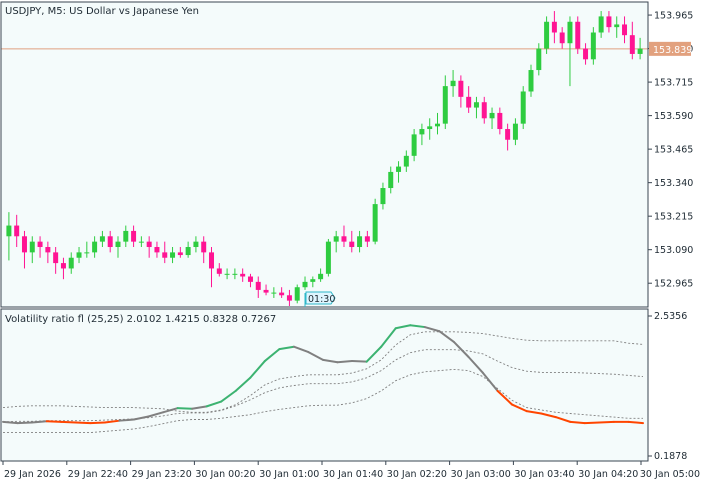  What do you see at coordinates (32, 474) in the screenshot?
I see `time-axis-label: 29 Jan 2026` at bounding box center [32, 474].